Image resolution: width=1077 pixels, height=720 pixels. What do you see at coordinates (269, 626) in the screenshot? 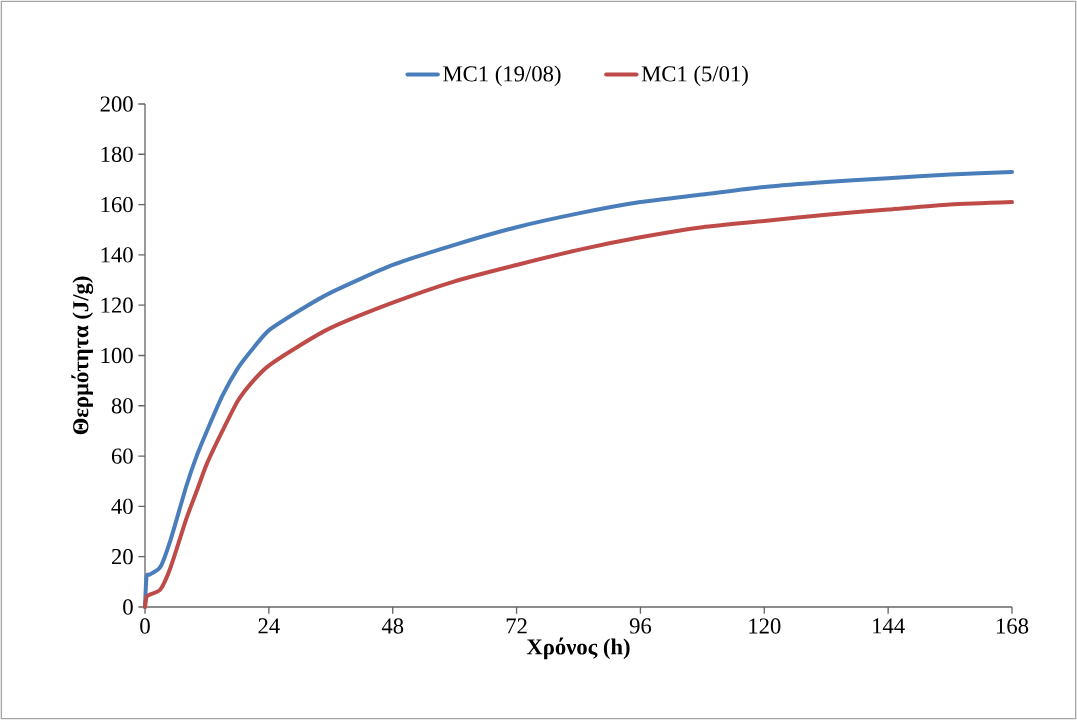
I see `x-tick-label: 24` at bounding box center [269, 626].